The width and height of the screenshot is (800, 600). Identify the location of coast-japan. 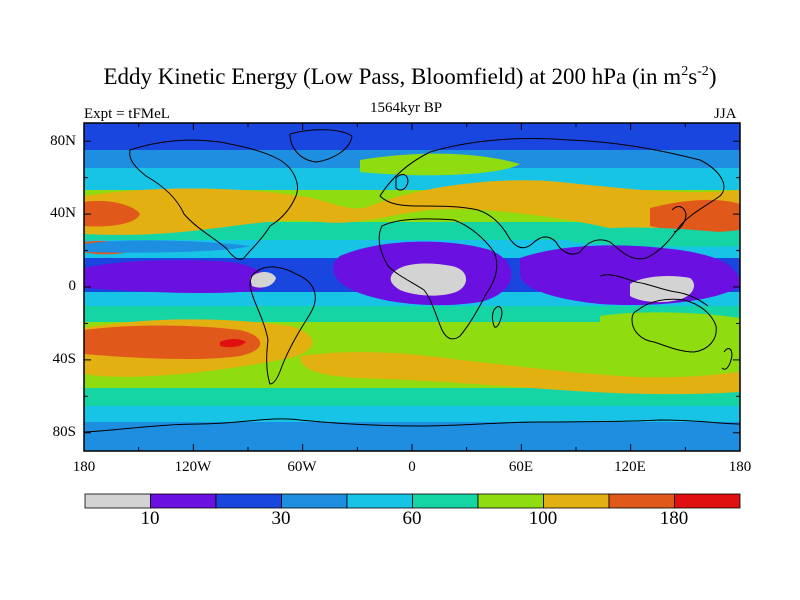
(679, 219).